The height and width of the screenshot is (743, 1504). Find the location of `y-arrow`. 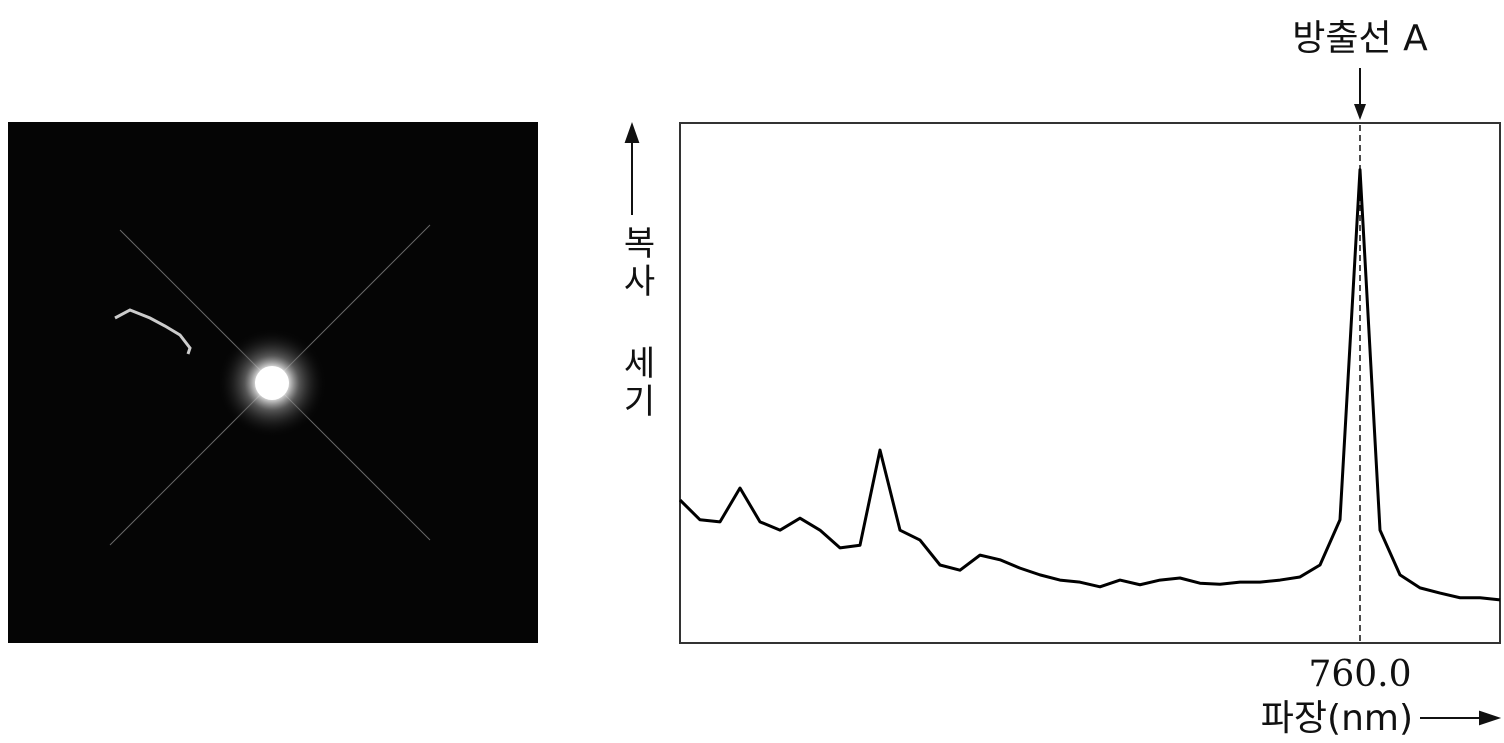

y-arrow is located at coordinates (632, 168).